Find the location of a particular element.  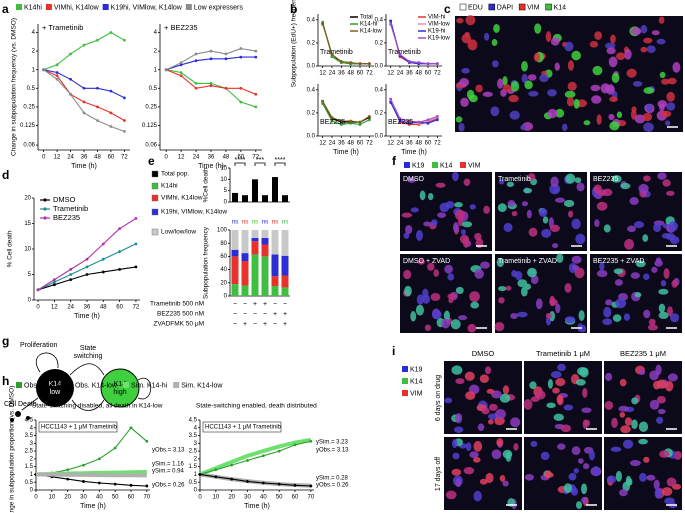

y-tick-label: 60 is located at coordinates (223, 257).